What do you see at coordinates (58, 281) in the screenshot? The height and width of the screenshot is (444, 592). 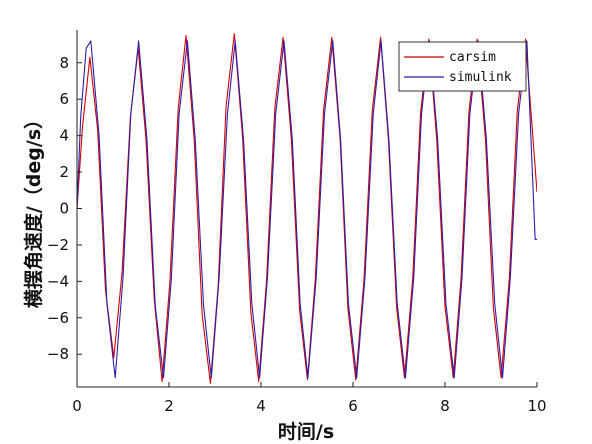 I see `y-tick-label: −4` at bounding box center [58, 281].